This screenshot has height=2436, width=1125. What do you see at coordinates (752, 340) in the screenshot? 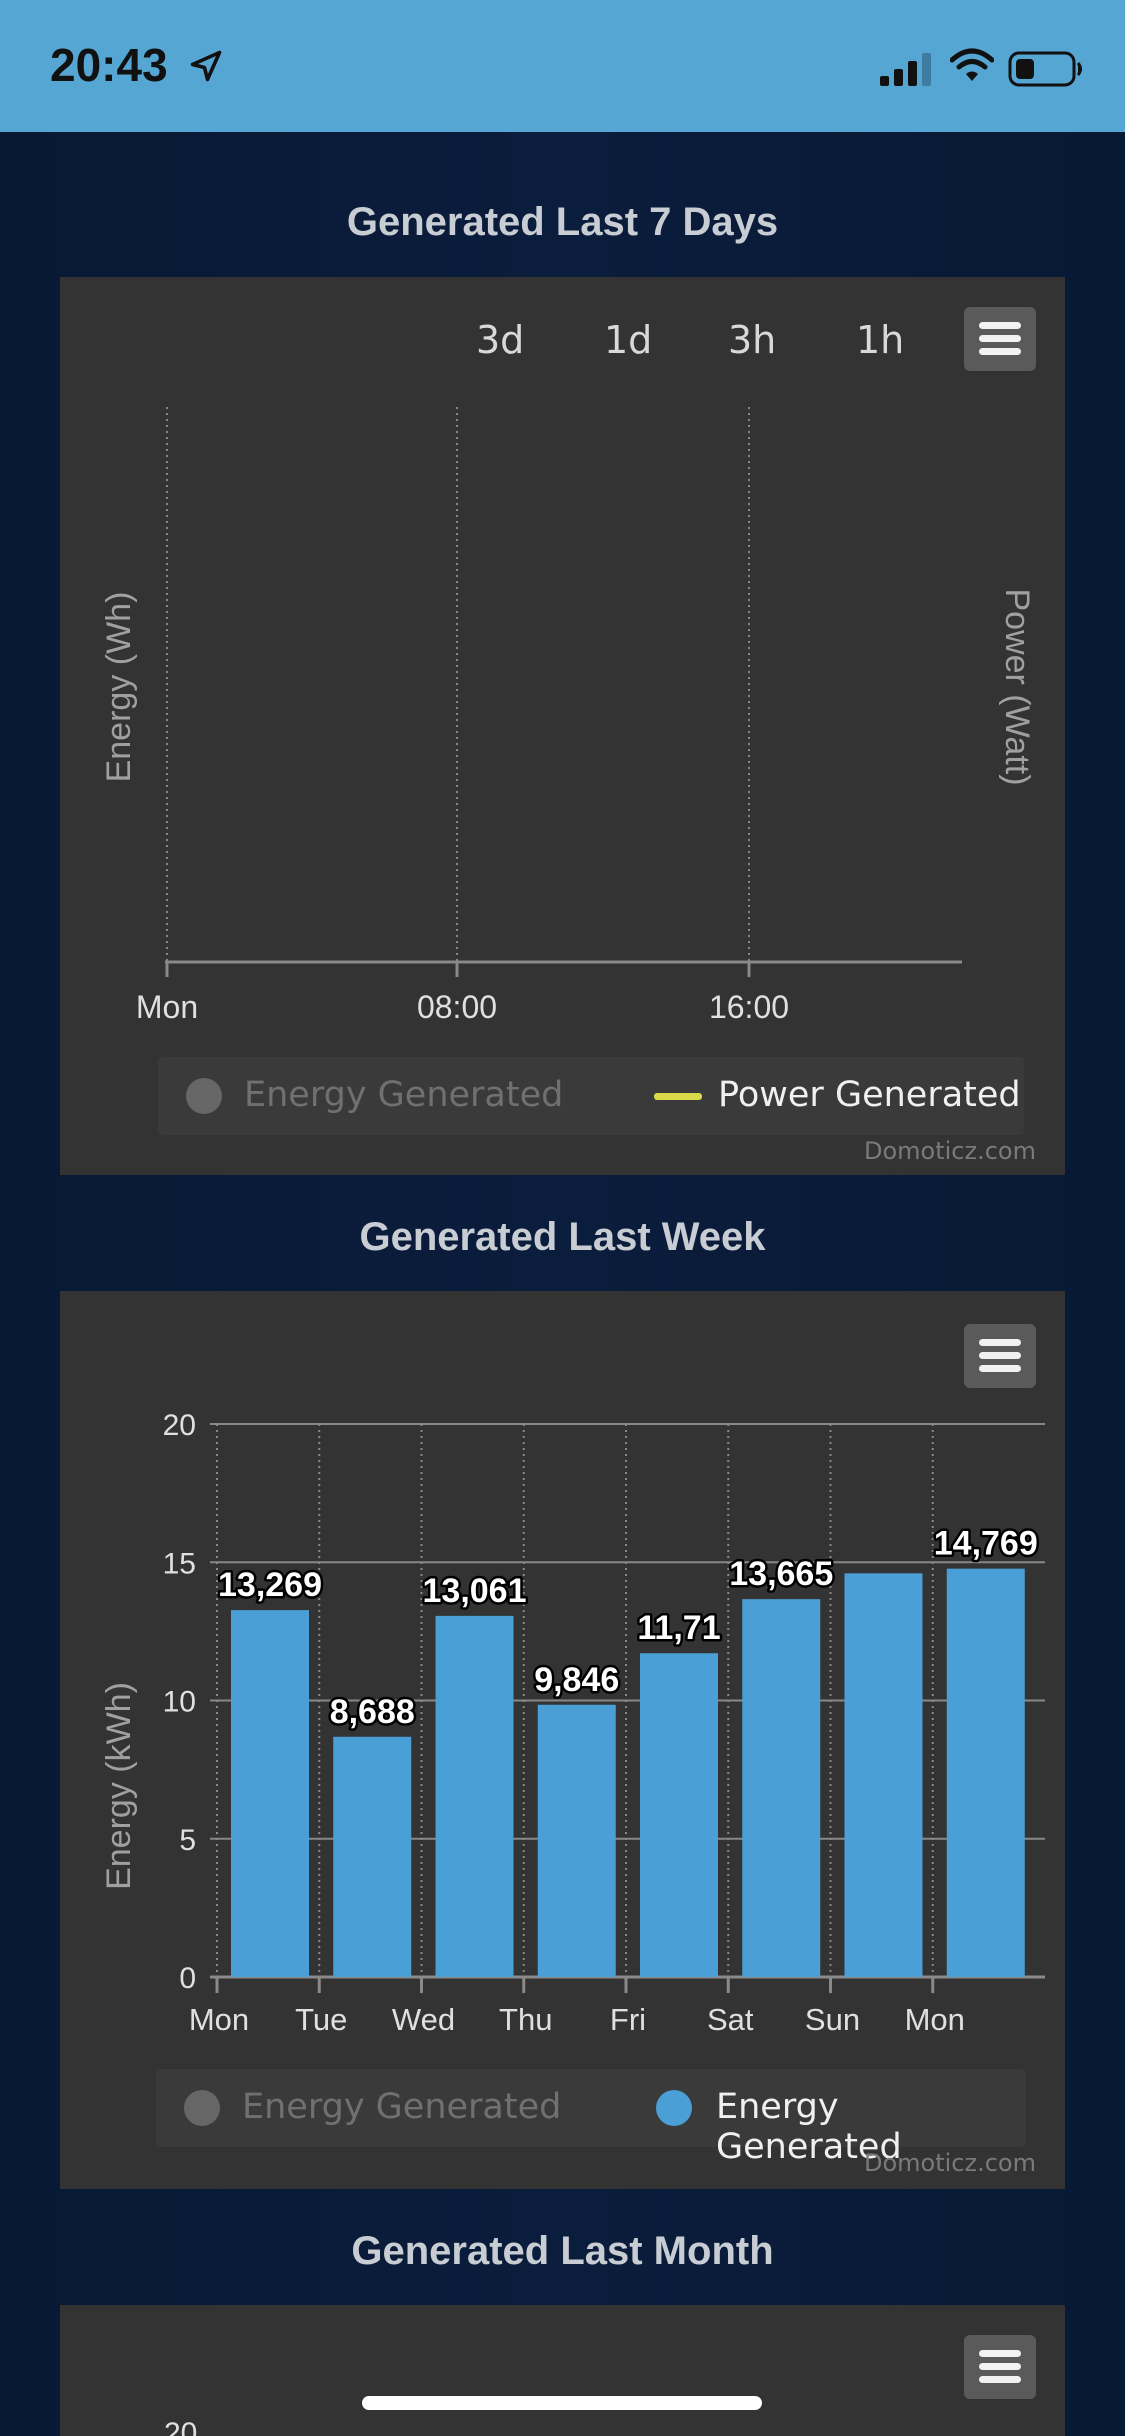
I see `range-button-3h: 3h` at bounding box center [752, 340].